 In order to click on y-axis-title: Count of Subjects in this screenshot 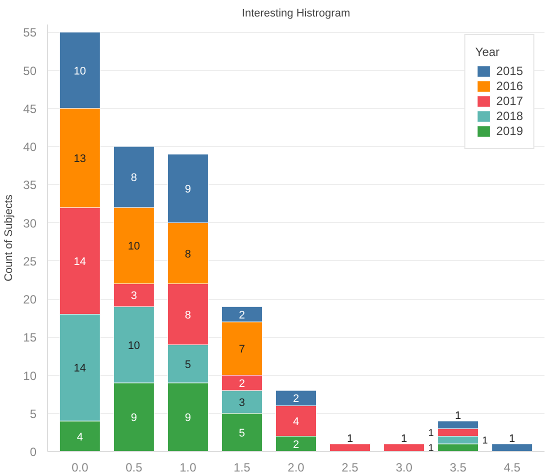, I will do `click(9, 238)`.